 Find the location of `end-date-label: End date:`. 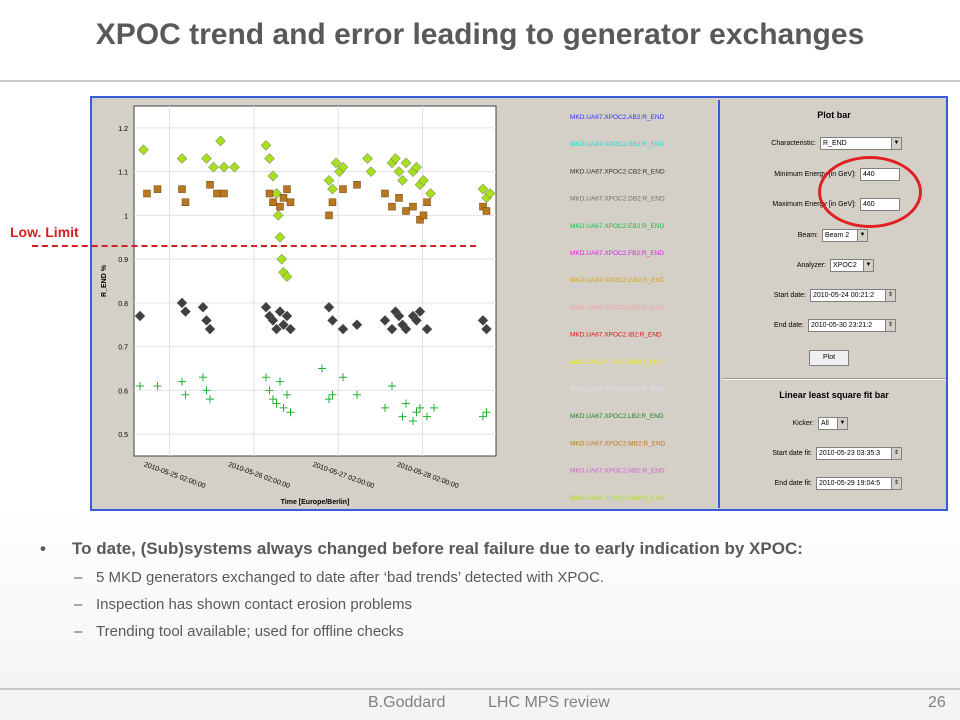

end-date-label: End date: is located at coordinates (789, 325).